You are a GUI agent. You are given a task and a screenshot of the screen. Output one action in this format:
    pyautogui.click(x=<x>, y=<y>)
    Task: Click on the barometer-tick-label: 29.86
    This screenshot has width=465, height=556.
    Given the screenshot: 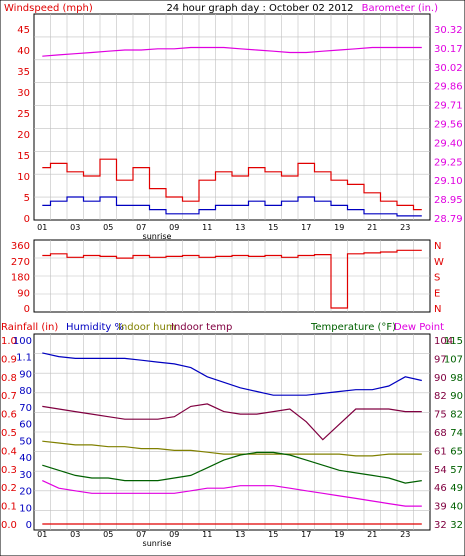 What is the action you would take?
    pyautogui.click(x=448, y=87)
    